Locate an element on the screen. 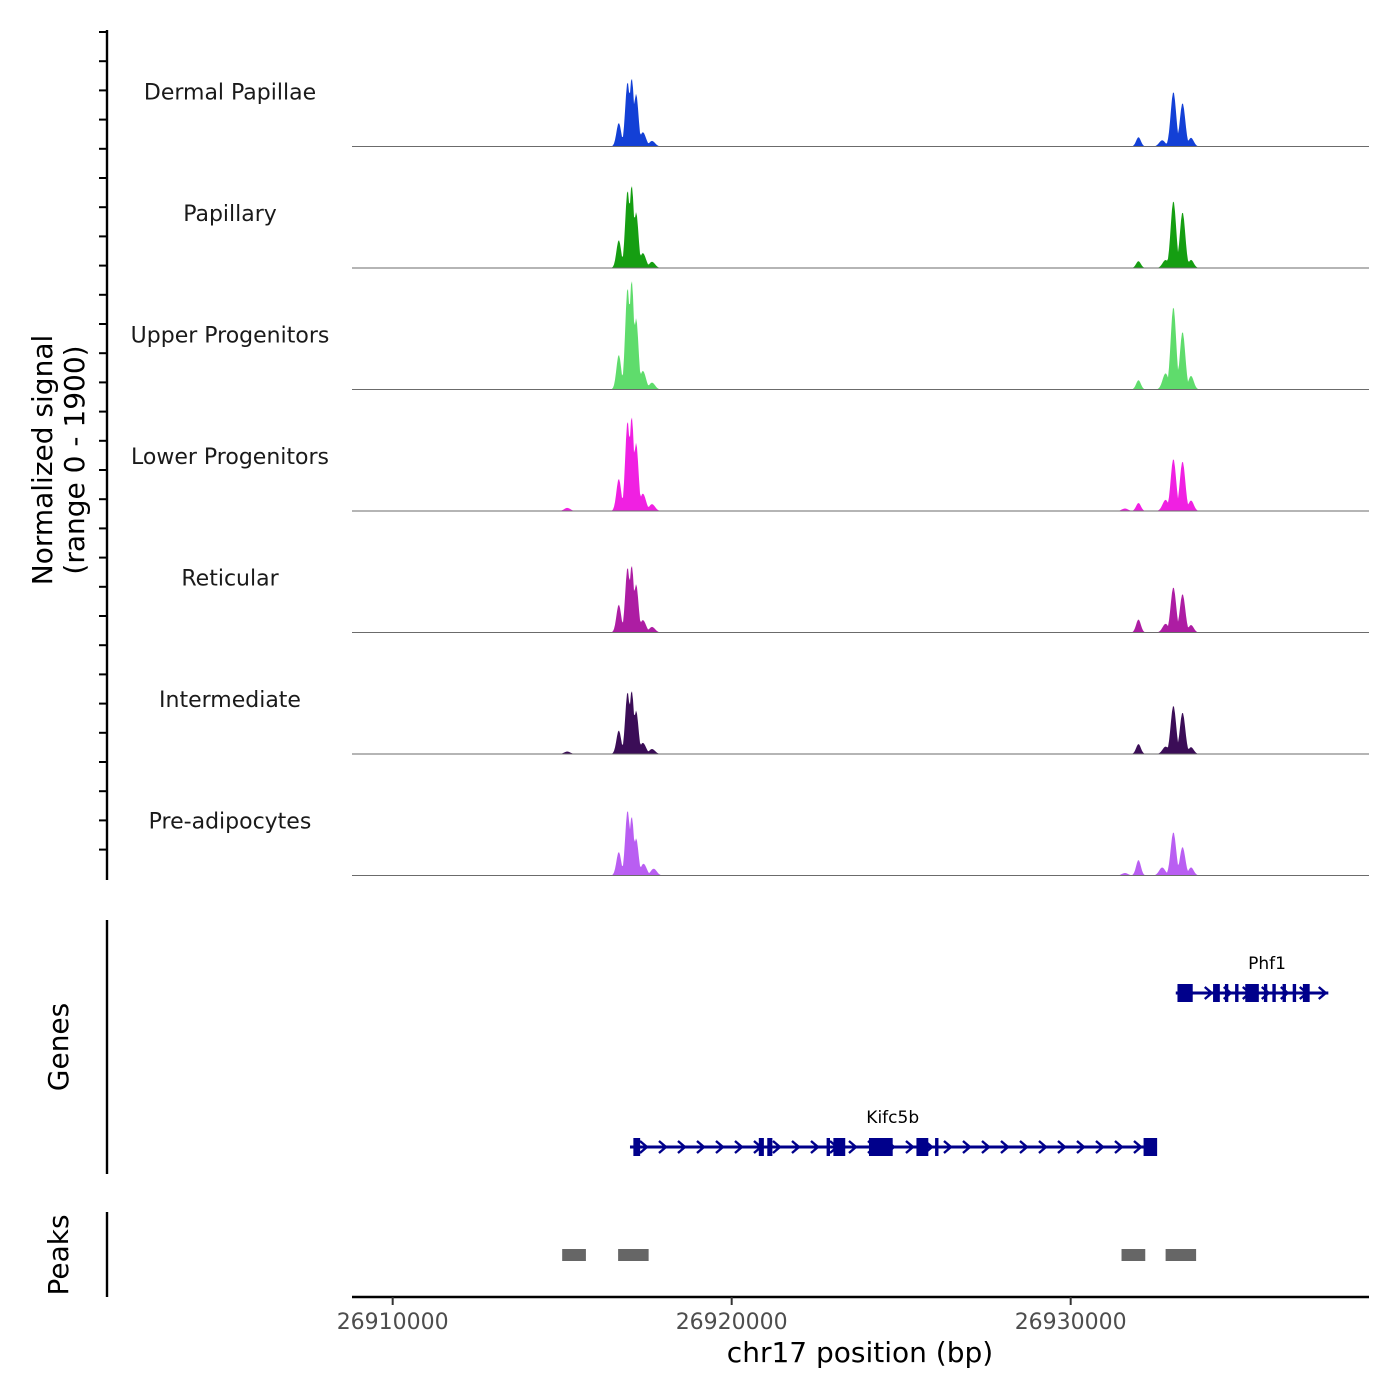 Image resolution: width=1400 pixels, height=1400 pixels. peaks-panel-title: Peaks is located at coordinates (58, 1254).